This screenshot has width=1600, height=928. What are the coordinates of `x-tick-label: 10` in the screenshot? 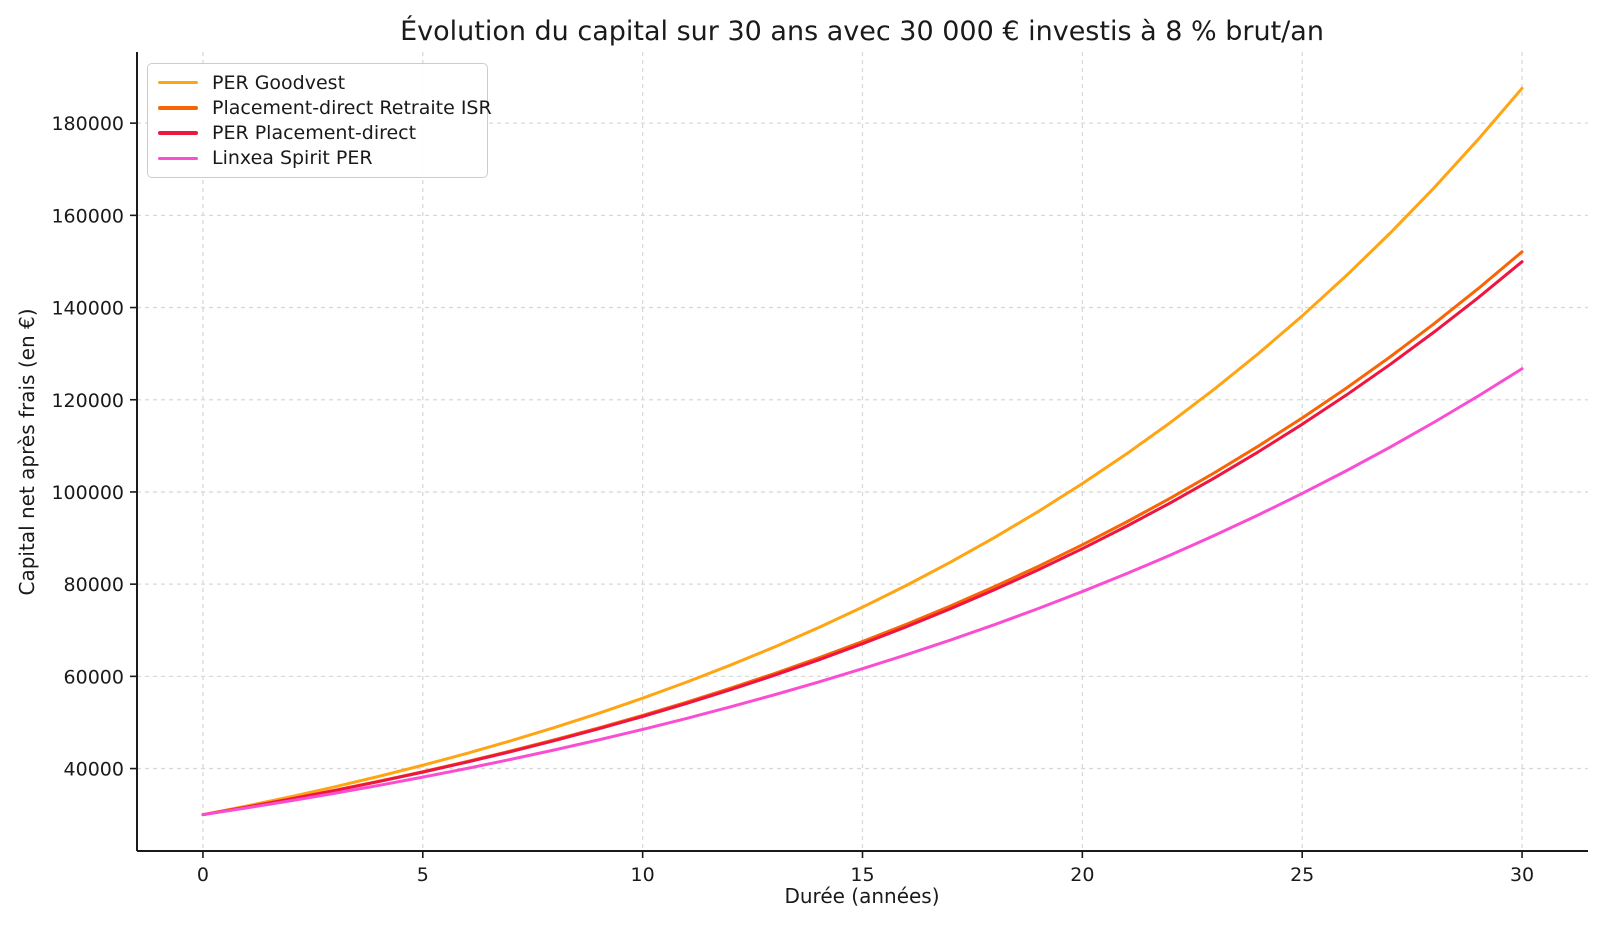 It's located at (643, 875).